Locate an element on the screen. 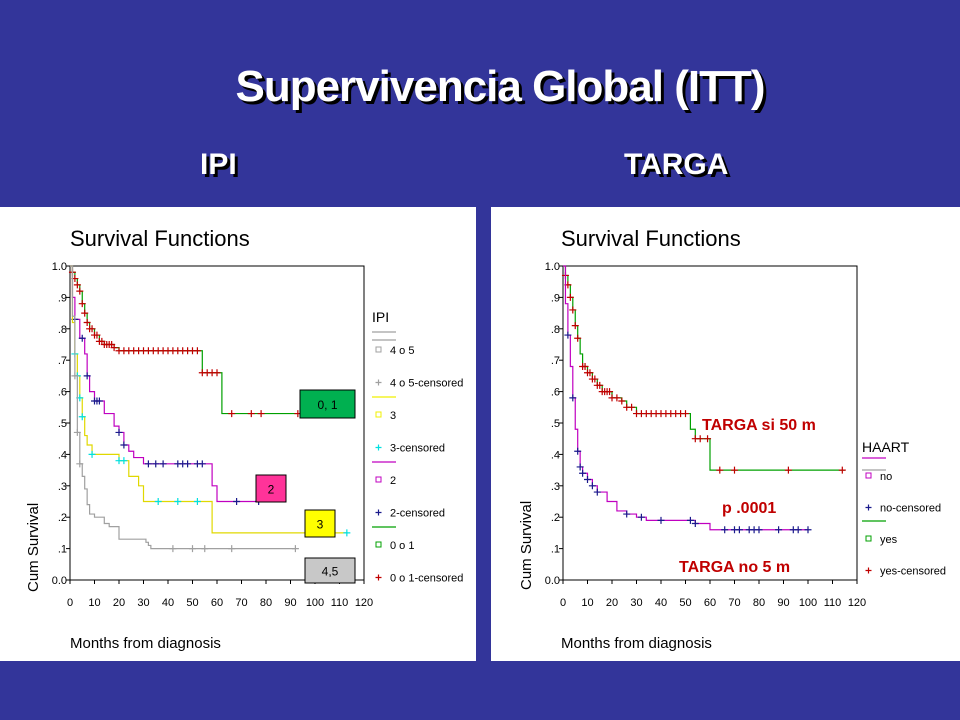 Image resolution: width=960 pixels, height=720 pixels. annotation-label: 0, 1 is located at coordinates (327, 405).